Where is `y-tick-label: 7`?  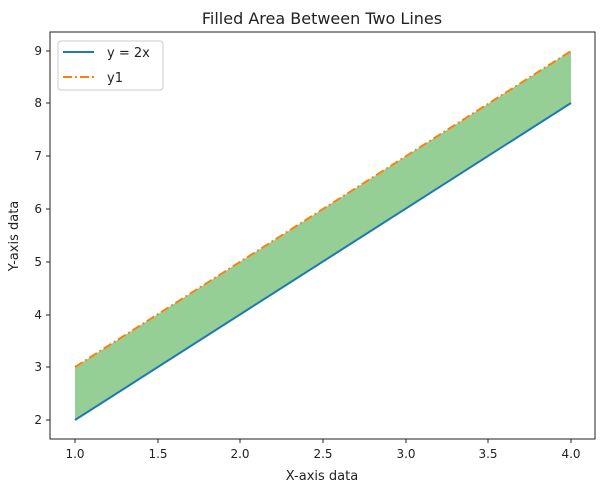 y-tick-label: 7 is located at coordinates (38, 156).